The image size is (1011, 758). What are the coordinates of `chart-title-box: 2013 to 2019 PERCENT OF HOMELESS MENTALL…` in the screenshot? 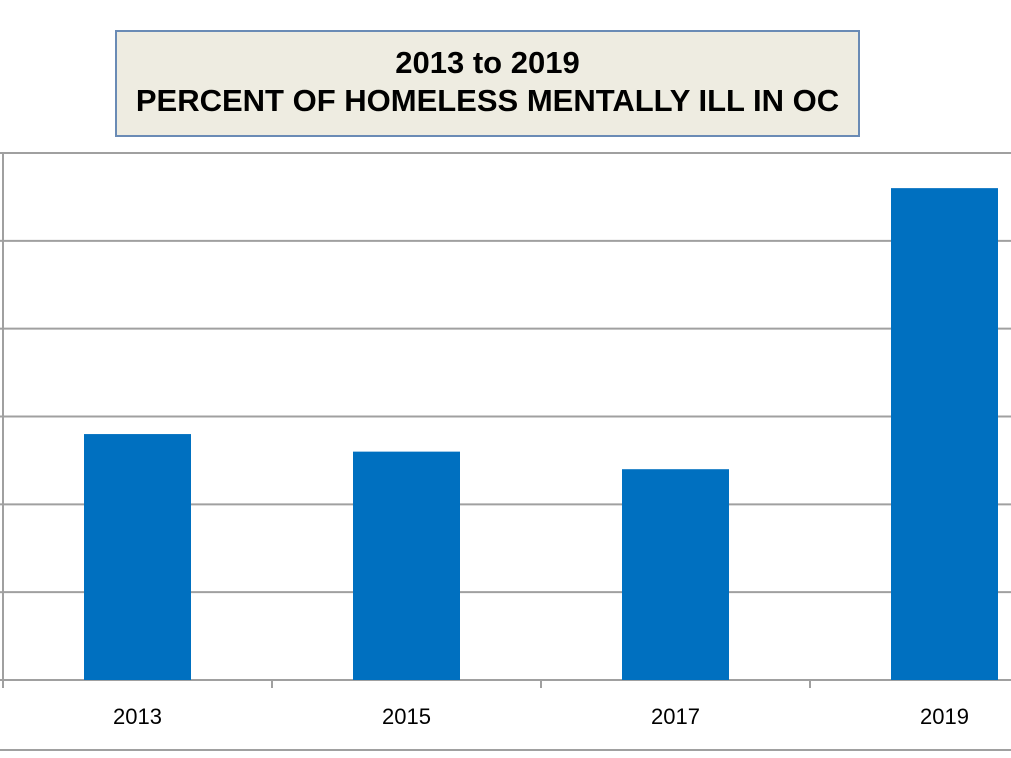 It's located at (487, 83).